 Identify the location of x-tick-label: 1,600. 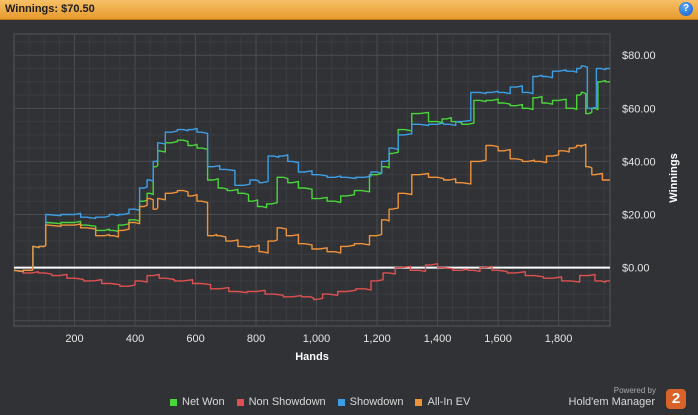
(498, 339).